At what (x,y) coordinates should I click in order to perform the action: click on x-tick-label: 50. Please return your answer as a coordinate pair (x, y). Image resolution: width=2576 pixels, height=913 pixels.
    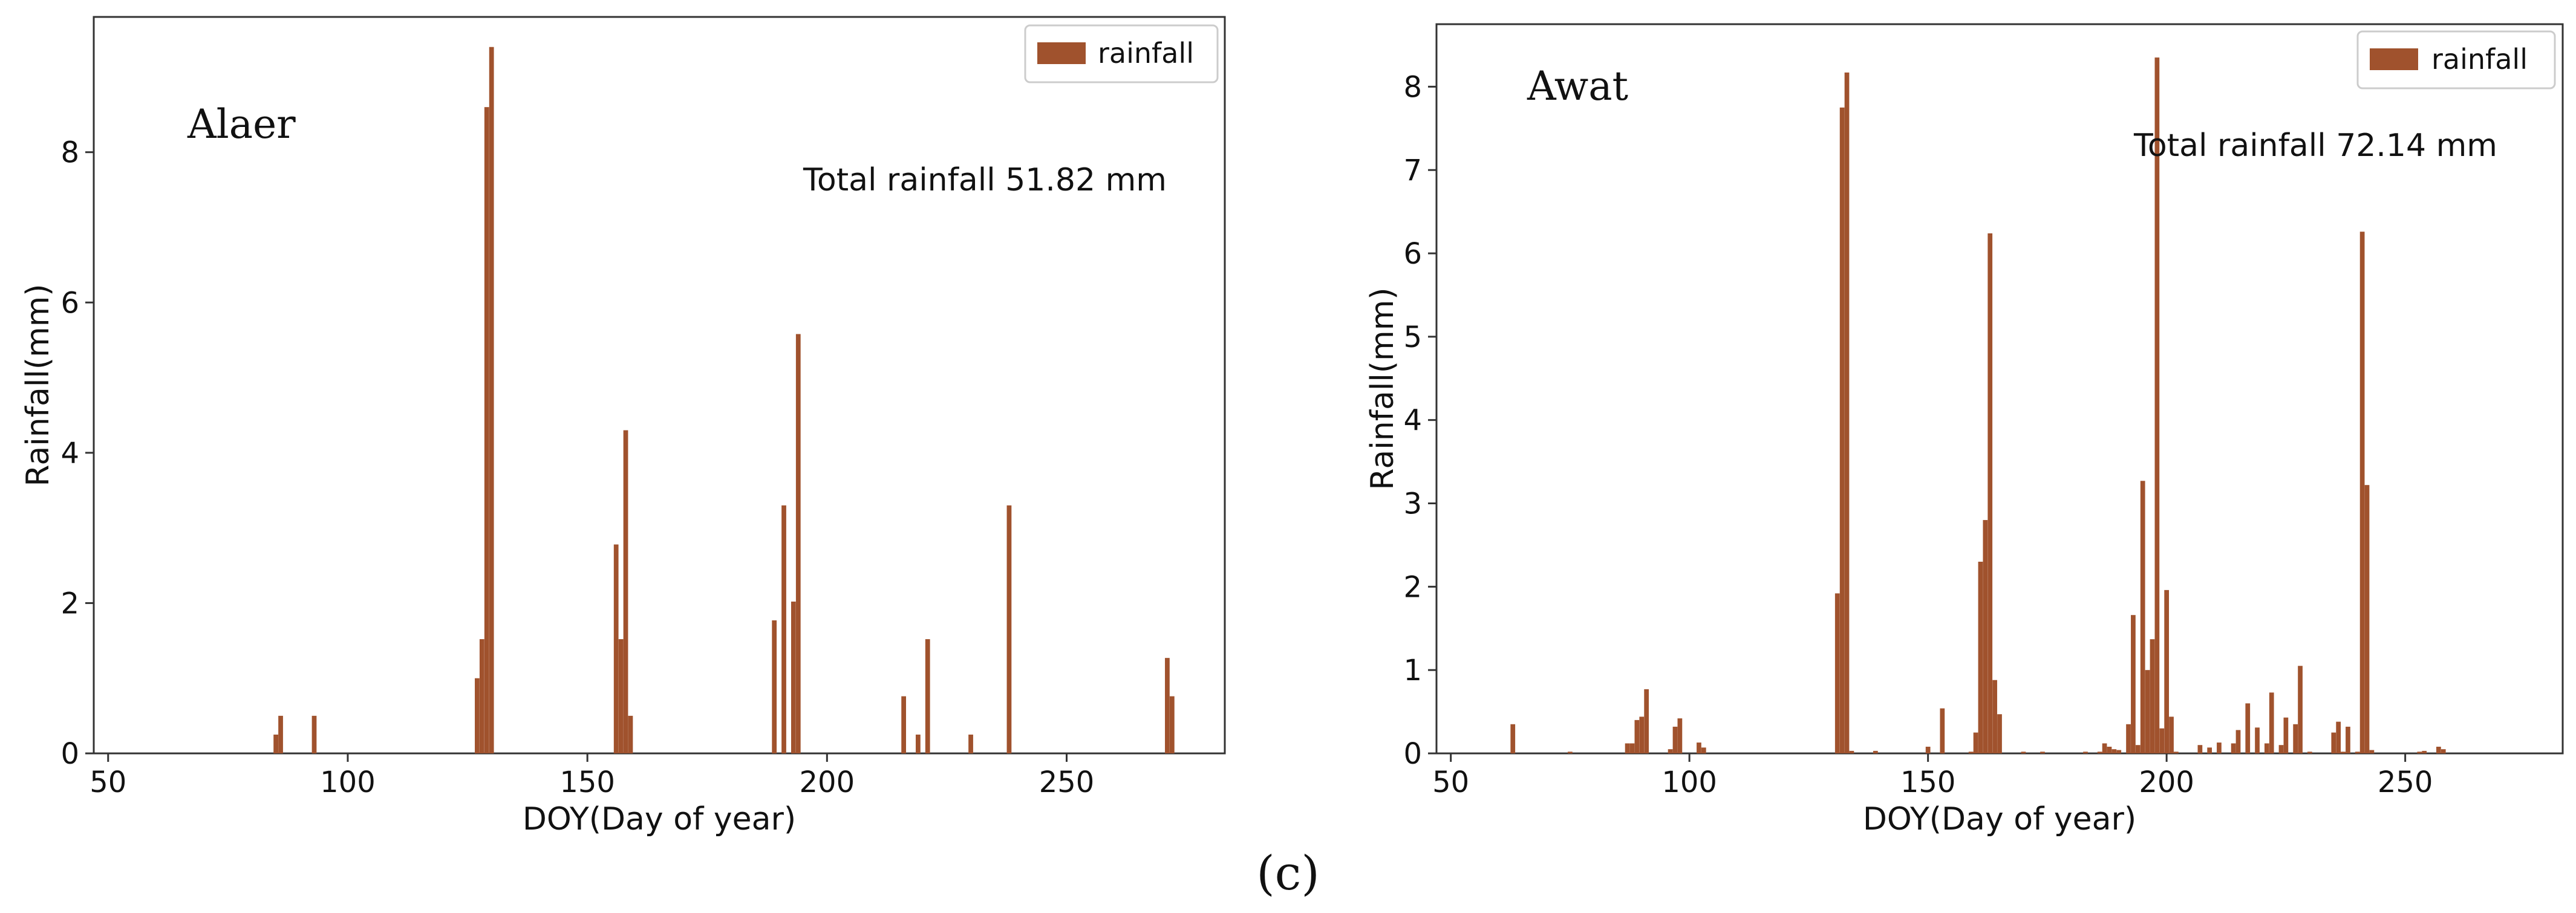
    Looking at the image, I should click on (108, 782).